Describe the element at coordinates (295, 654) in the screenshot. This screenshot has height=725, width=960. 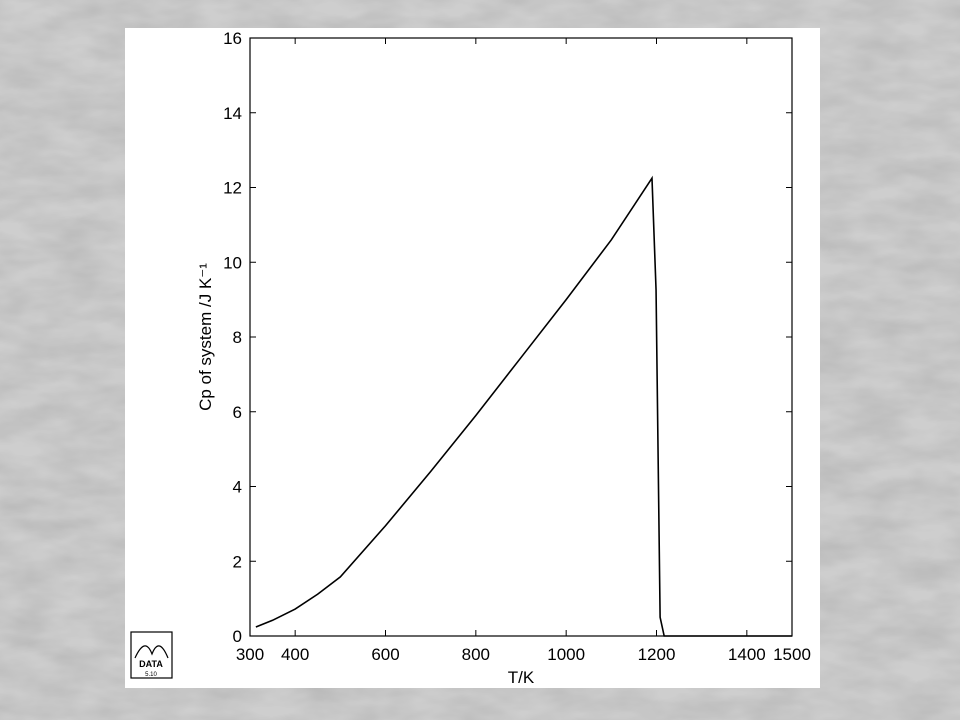
I see `x-tick-label: 400` at that location.